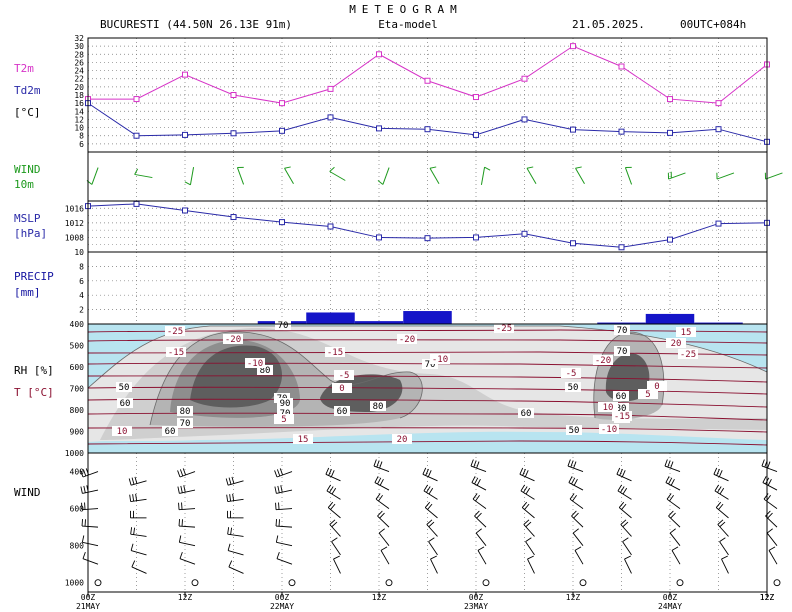  Describe the element at coordinates (622, 417) in the screenshot. I see `isotherm-label-text: -15` at that location.